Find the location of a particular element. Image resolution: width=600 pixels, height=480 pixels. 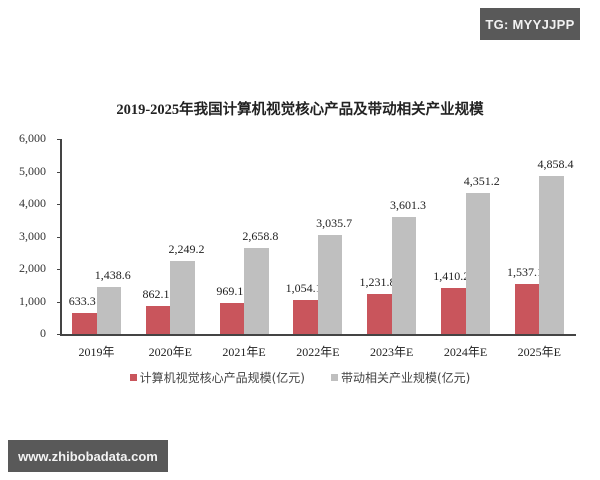

legend-swatch-related is located at coordinates (334, 377).